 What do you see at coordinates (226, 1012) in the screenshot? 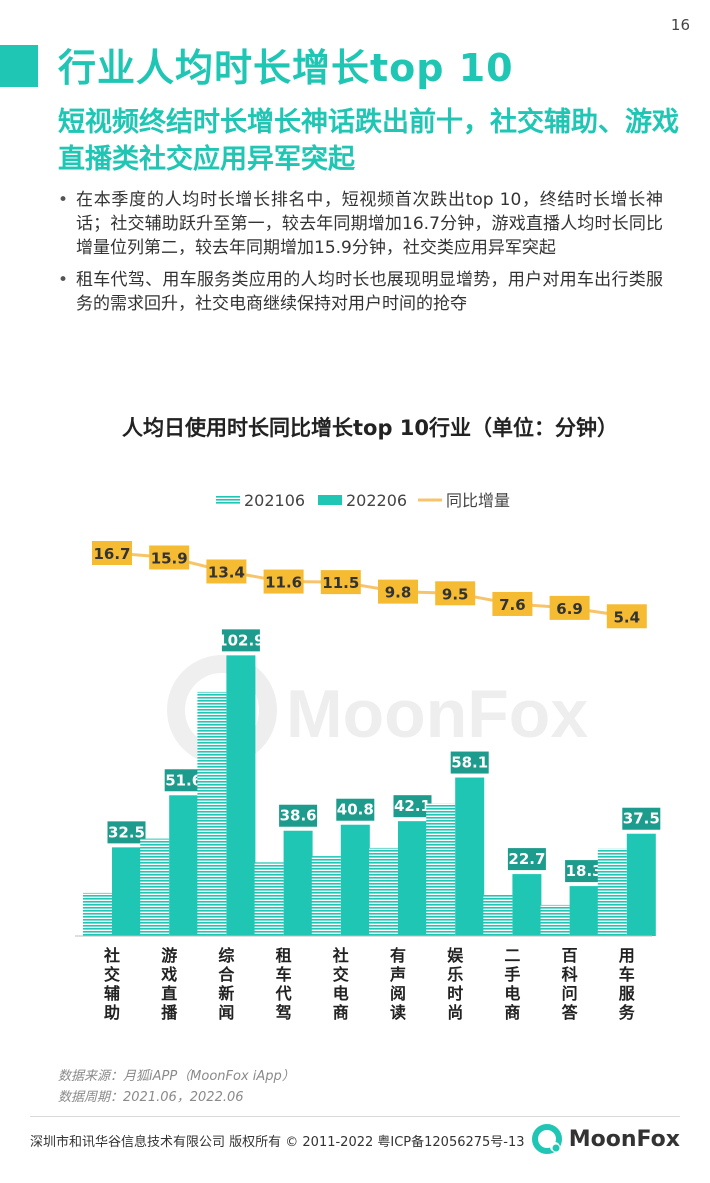
I see `x-tick-char: 闻` at bounding box center [226, 1012].